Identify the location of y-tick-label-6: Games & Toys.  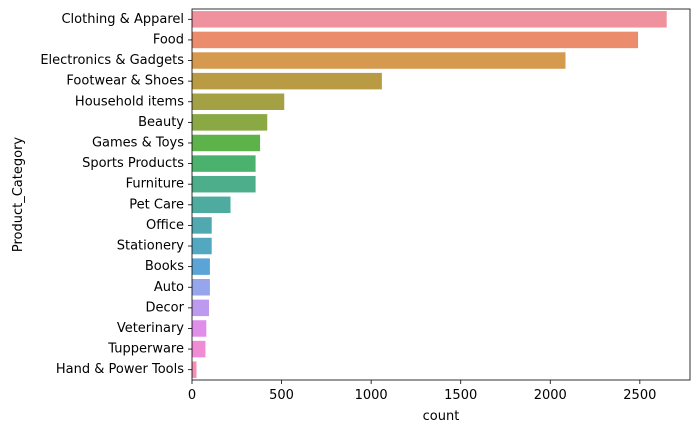
(138, 142).